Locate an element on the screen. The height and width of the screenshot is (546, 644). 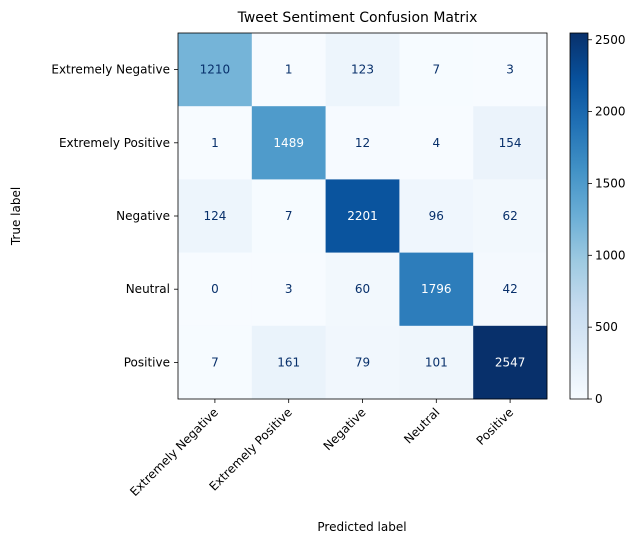
colorbar-tick-label: 0 is located at coordinates (599, 399).